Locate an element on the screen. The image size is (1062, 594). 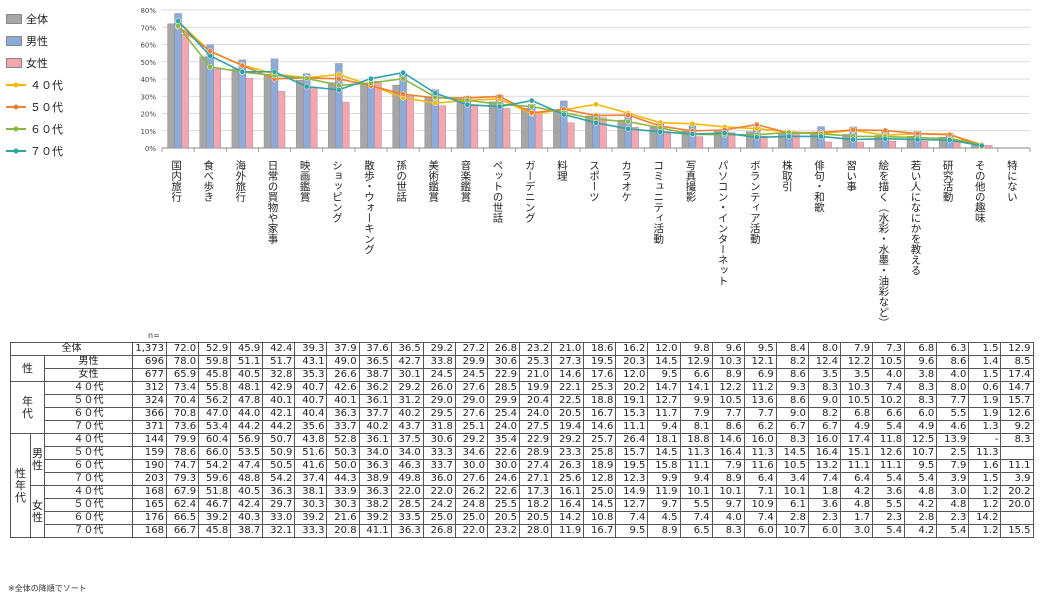
row-n: 366 is located at coordinates (149, 414).